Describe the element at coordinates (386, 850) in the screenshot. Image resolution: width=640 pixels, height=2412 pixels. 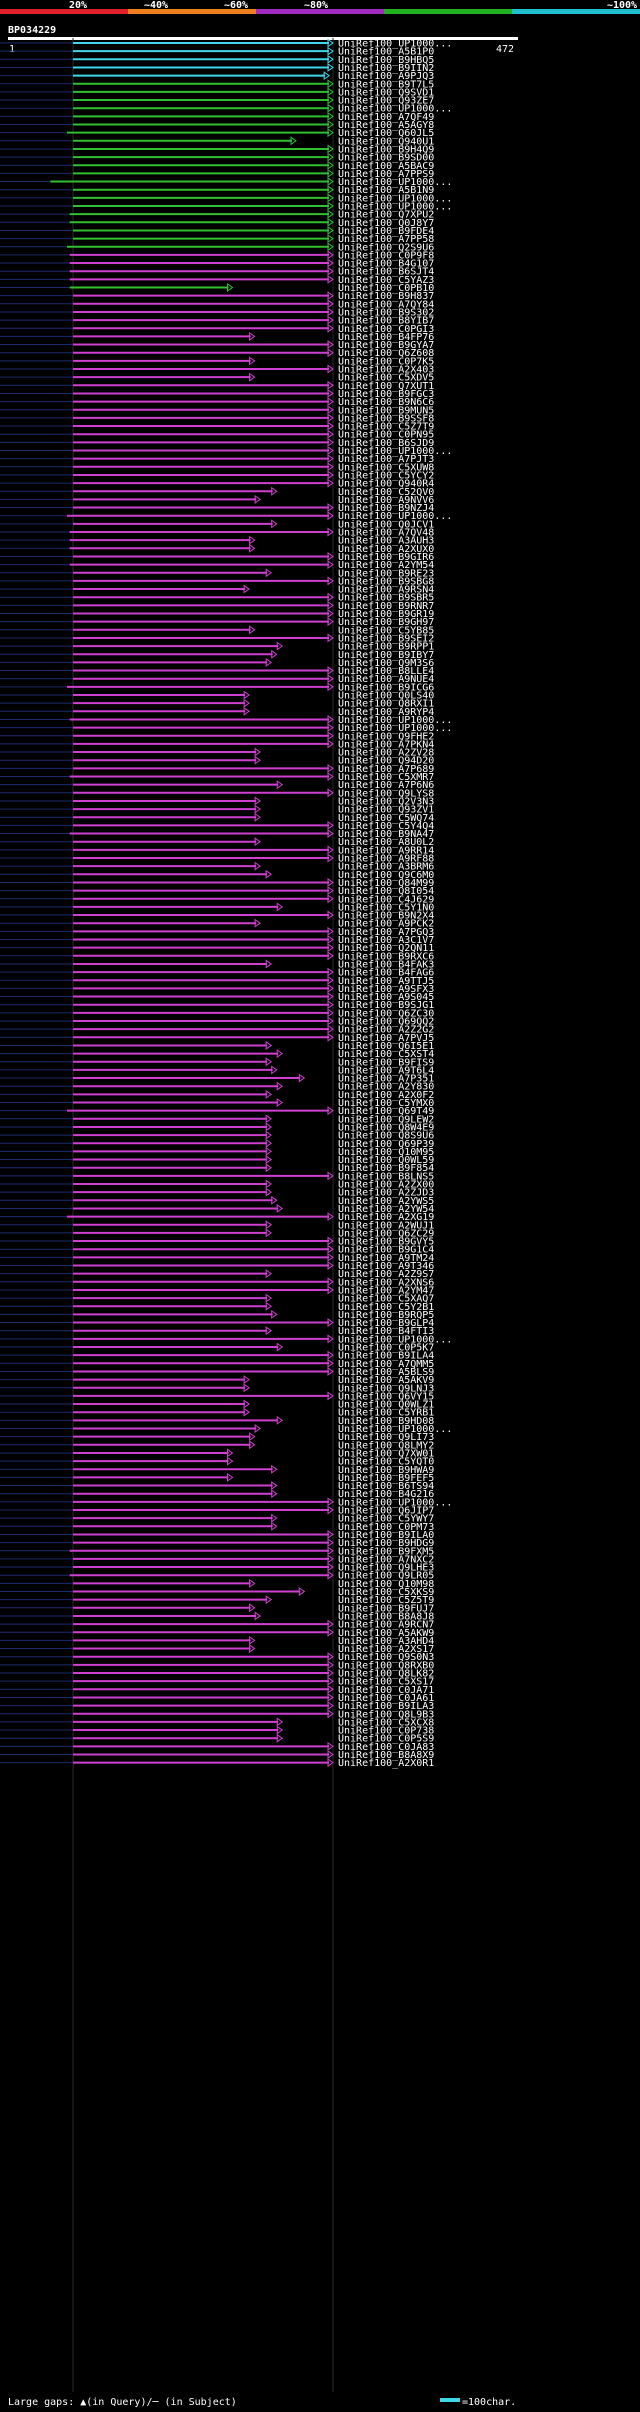
I see `hit-label: UniRef100_A9RR14` at that location.